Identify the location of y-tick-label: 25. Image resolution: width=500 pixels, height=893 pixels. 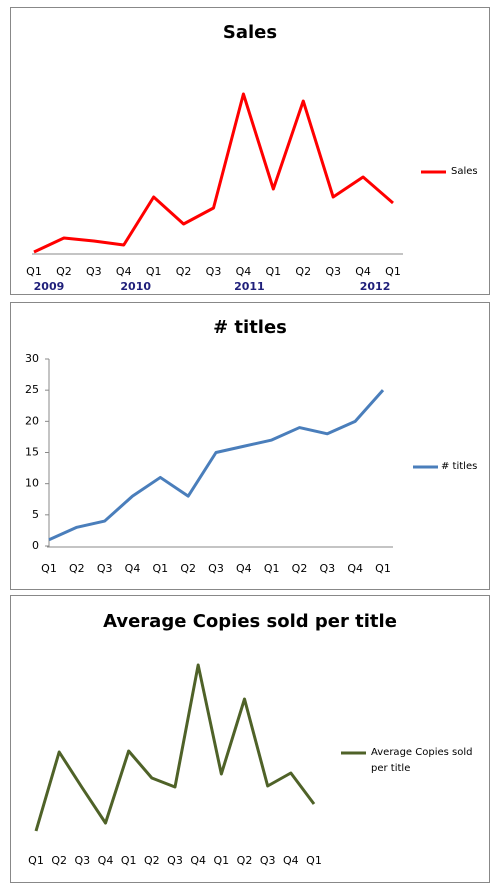
(32, 389).